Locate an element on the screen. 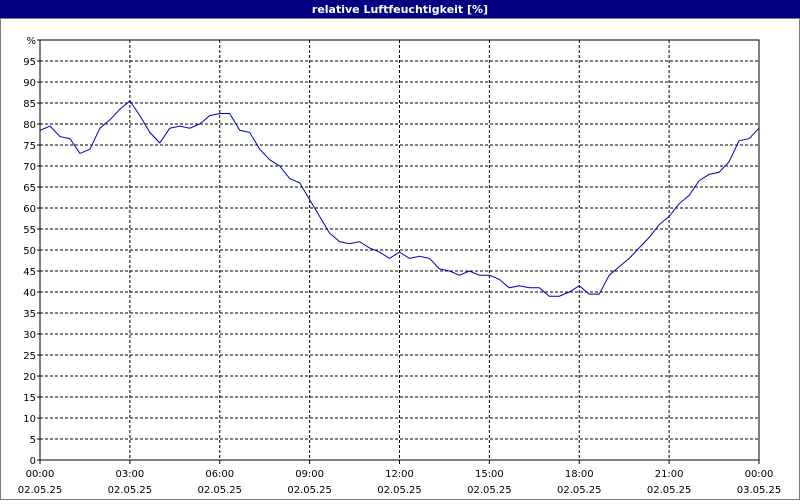 Image resolution: width=800 pixels, height=504 pixels. y-tick-label: 90 is located at coordinates (29, 83).